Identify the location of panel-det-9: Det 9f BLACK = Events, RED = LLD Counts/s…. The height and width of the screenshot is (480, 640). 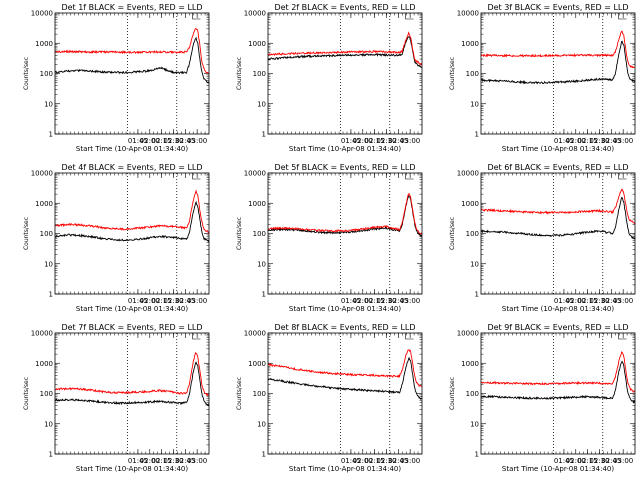
(542, 398).